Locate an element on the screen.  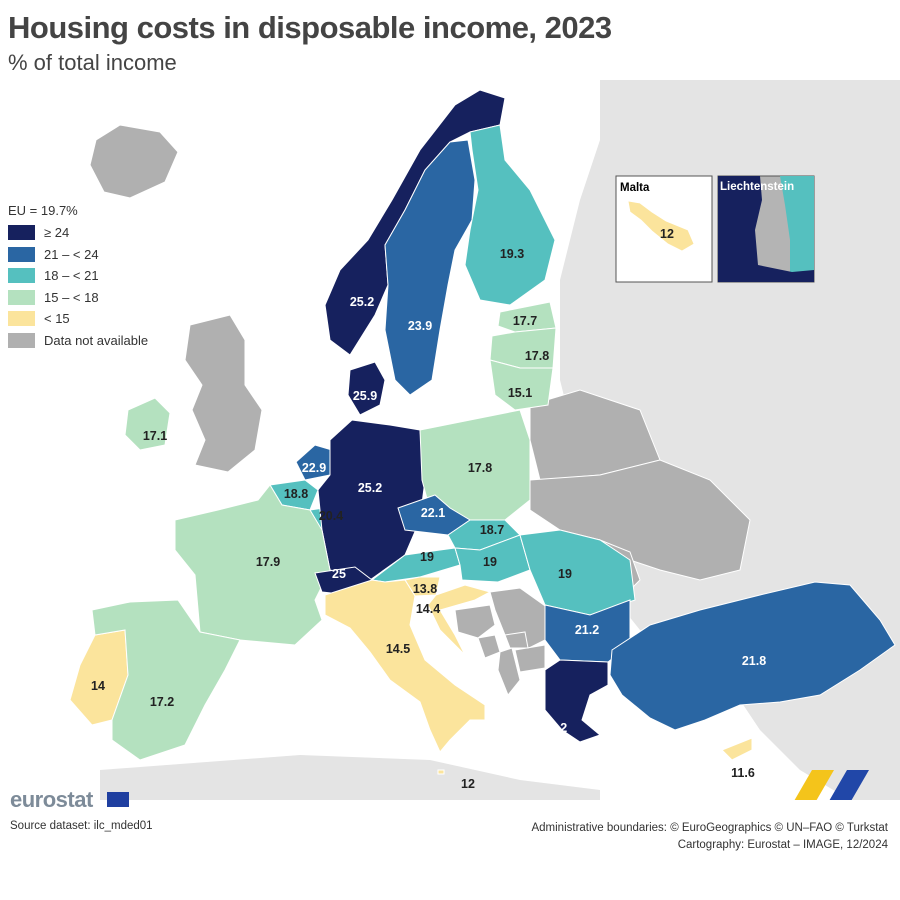
malta-inset: Malta 12 is located at coordinates (664, 229).